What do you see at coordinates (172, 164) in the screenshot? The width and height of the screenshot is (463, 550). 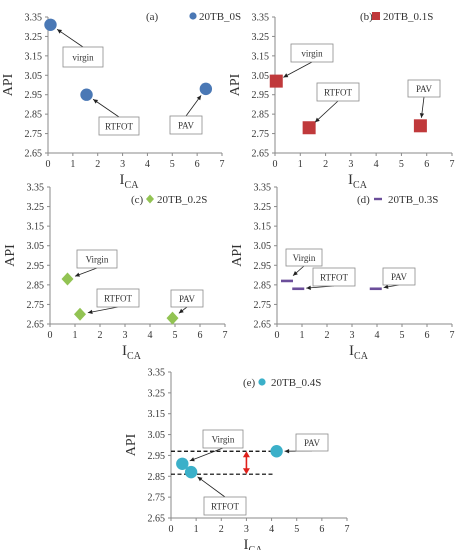 I see `panel-a-x-tick-label: 5` at bounding box center [172, 164].